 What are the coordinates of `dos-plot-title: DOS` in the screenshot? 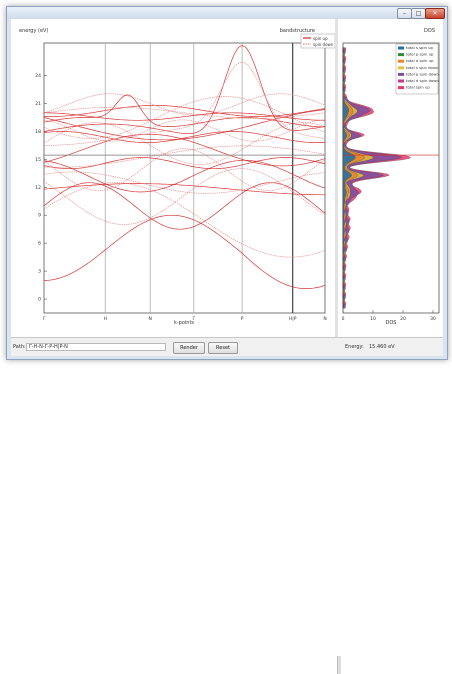 It's located at (429, 31).